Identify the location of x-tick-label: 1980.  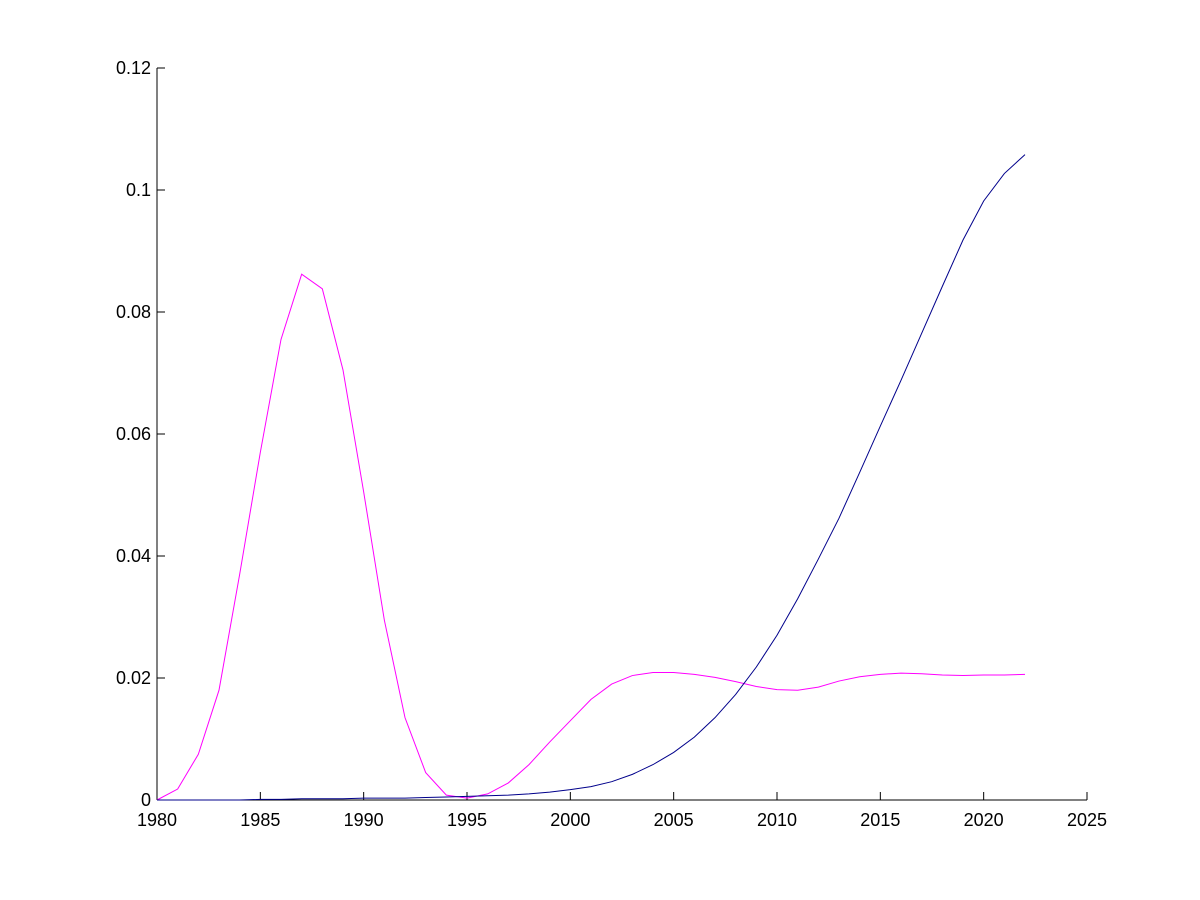
(157, 820).